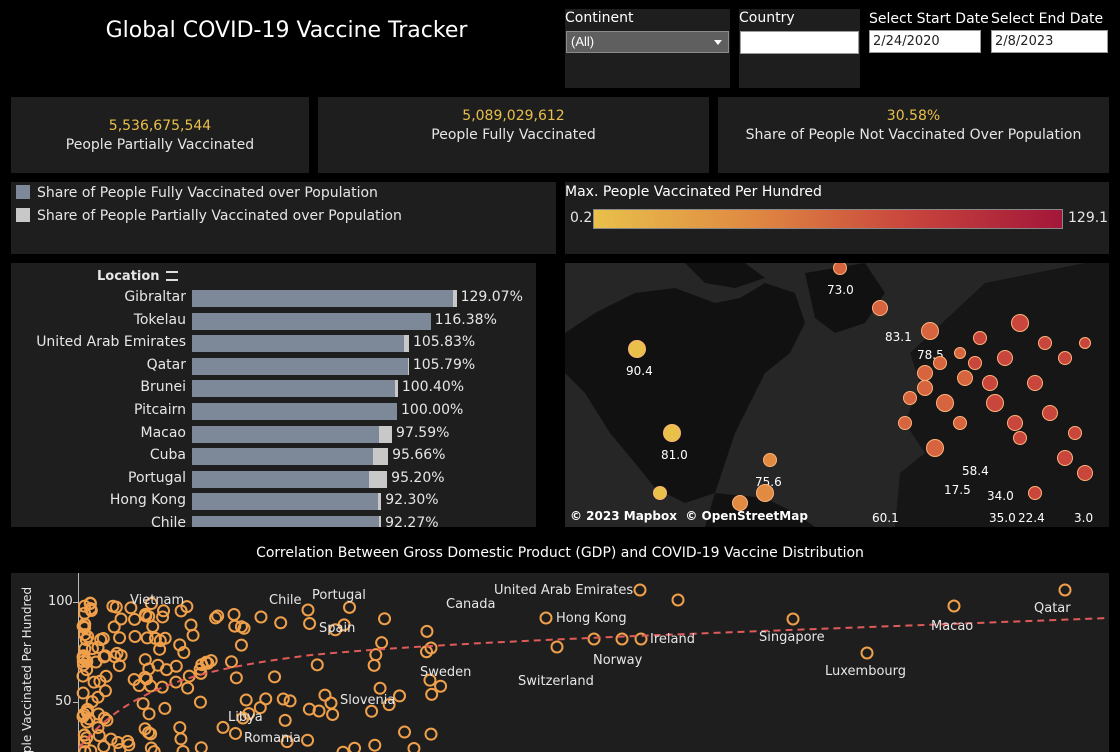  Describe the element at coordinates (647, 42) in the screenshot. I see `continent-select: (All)` at that location.